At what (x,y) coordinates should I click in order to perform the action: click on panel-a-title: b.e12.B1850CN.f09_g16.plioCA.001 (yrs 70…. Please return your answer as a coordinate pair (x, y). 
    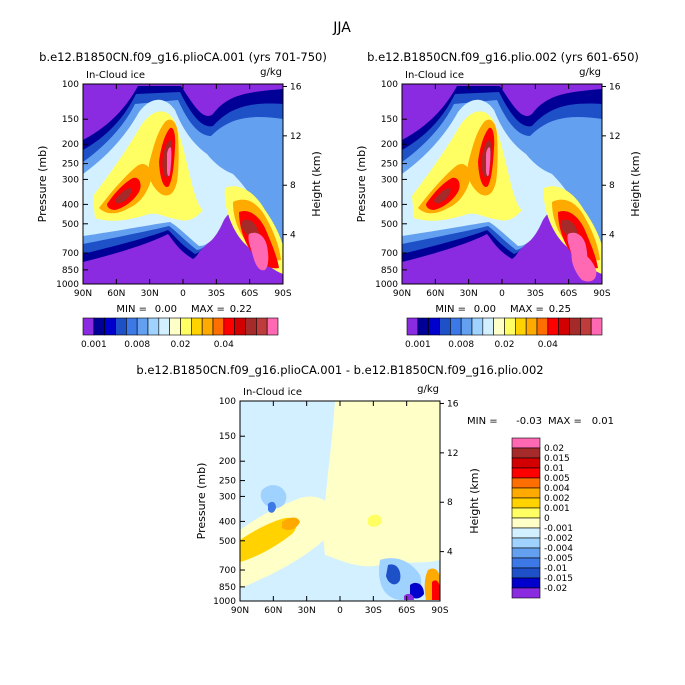
    Looking at the image, I should click on (183, 57).